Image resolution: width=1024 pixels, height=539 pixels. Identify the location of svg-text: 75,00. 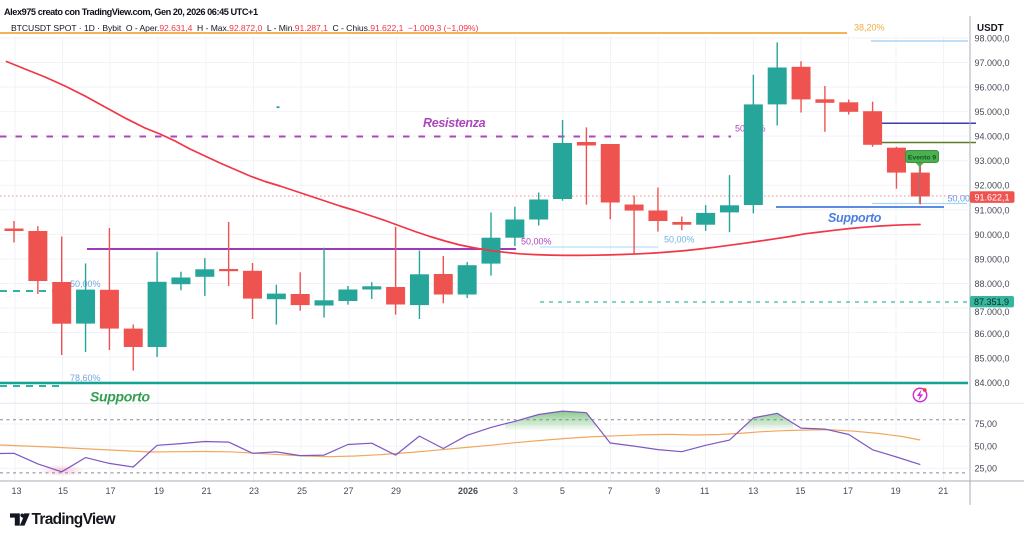
(986, 424).